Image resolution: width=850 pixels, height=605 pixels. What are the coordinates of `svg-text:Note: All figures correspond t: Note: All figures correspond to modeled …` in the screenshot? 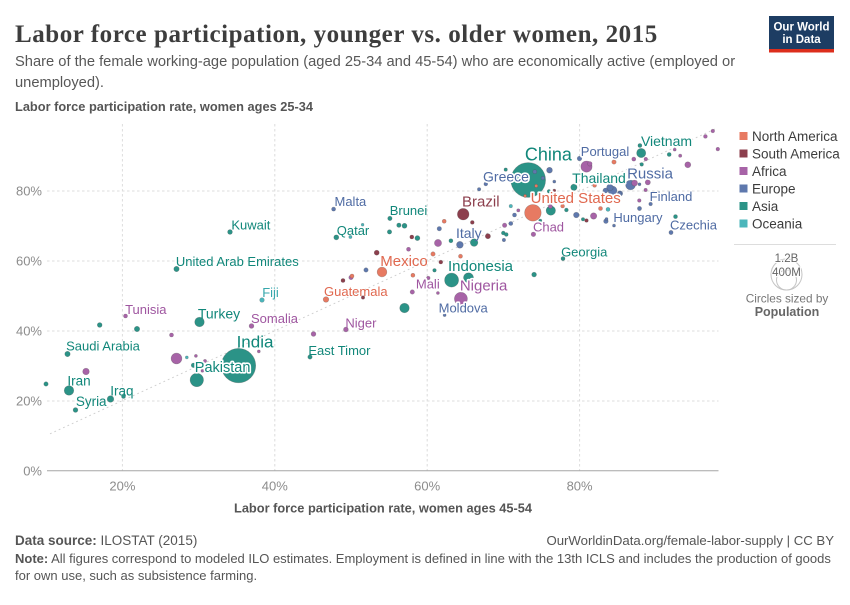 It's located at (423, 558).